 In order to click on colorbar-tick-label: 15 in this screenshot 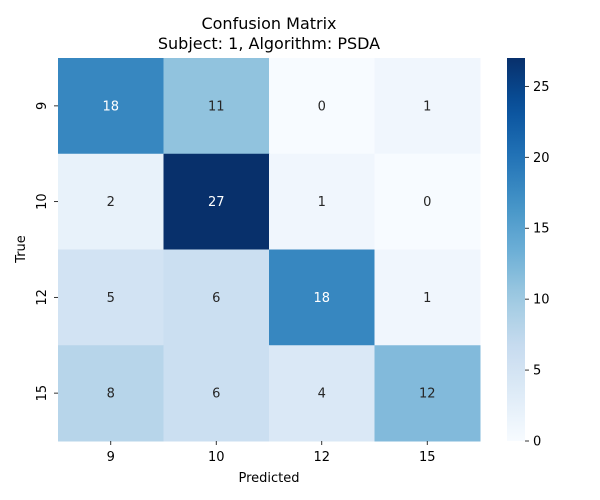, I will do `click(541, 229)`.